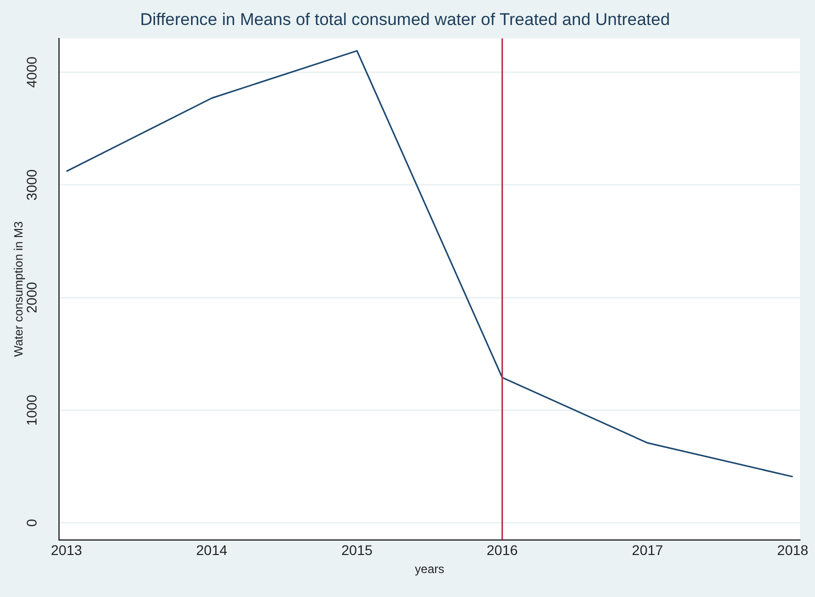 The height and width of the screenshot is (597, 815). Describe the element at coordinates (31, 298) in the screenshot. I see `y-tick-label: 2000` at that location.